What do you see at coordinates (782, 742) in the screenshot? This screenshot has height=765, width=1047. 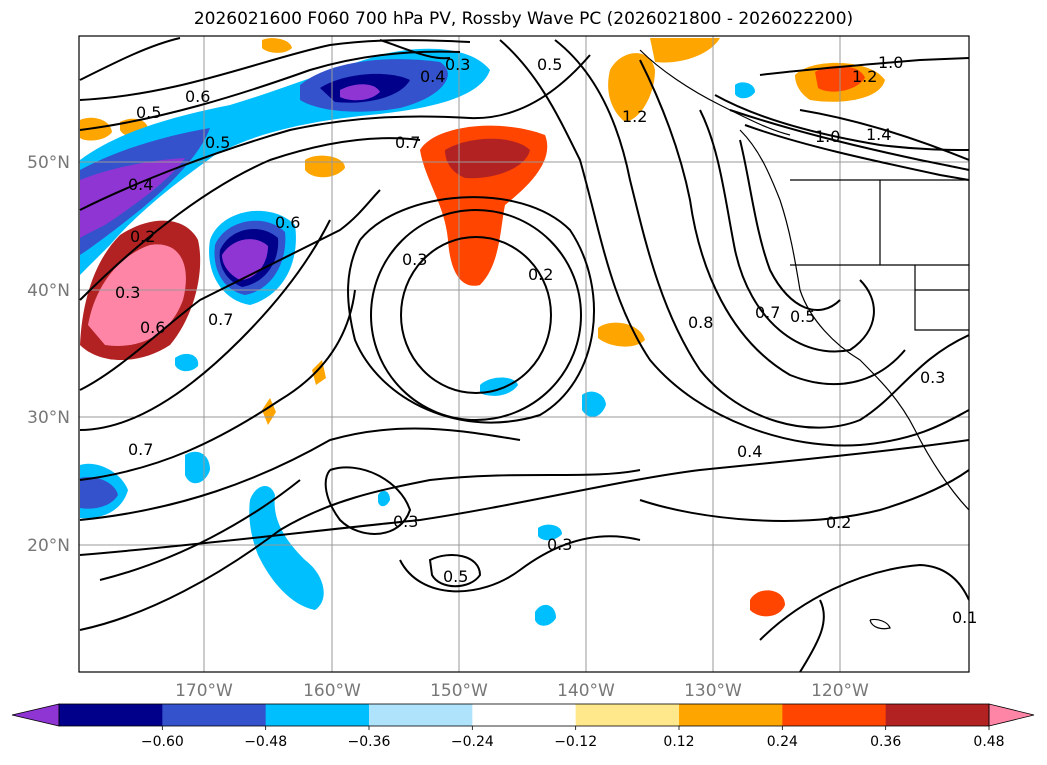 I see `colorbar-tick-label: 0.24` at bounding box center [782, 742].